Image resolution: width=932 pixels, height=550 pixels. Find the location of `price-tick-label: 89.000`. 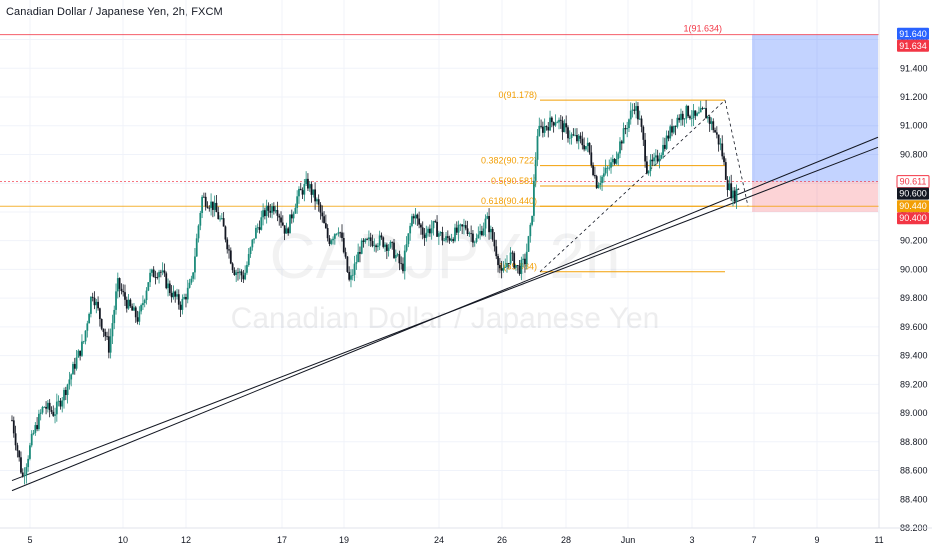

price-tick-label: 89.000 is located at coordinates (914, 413).